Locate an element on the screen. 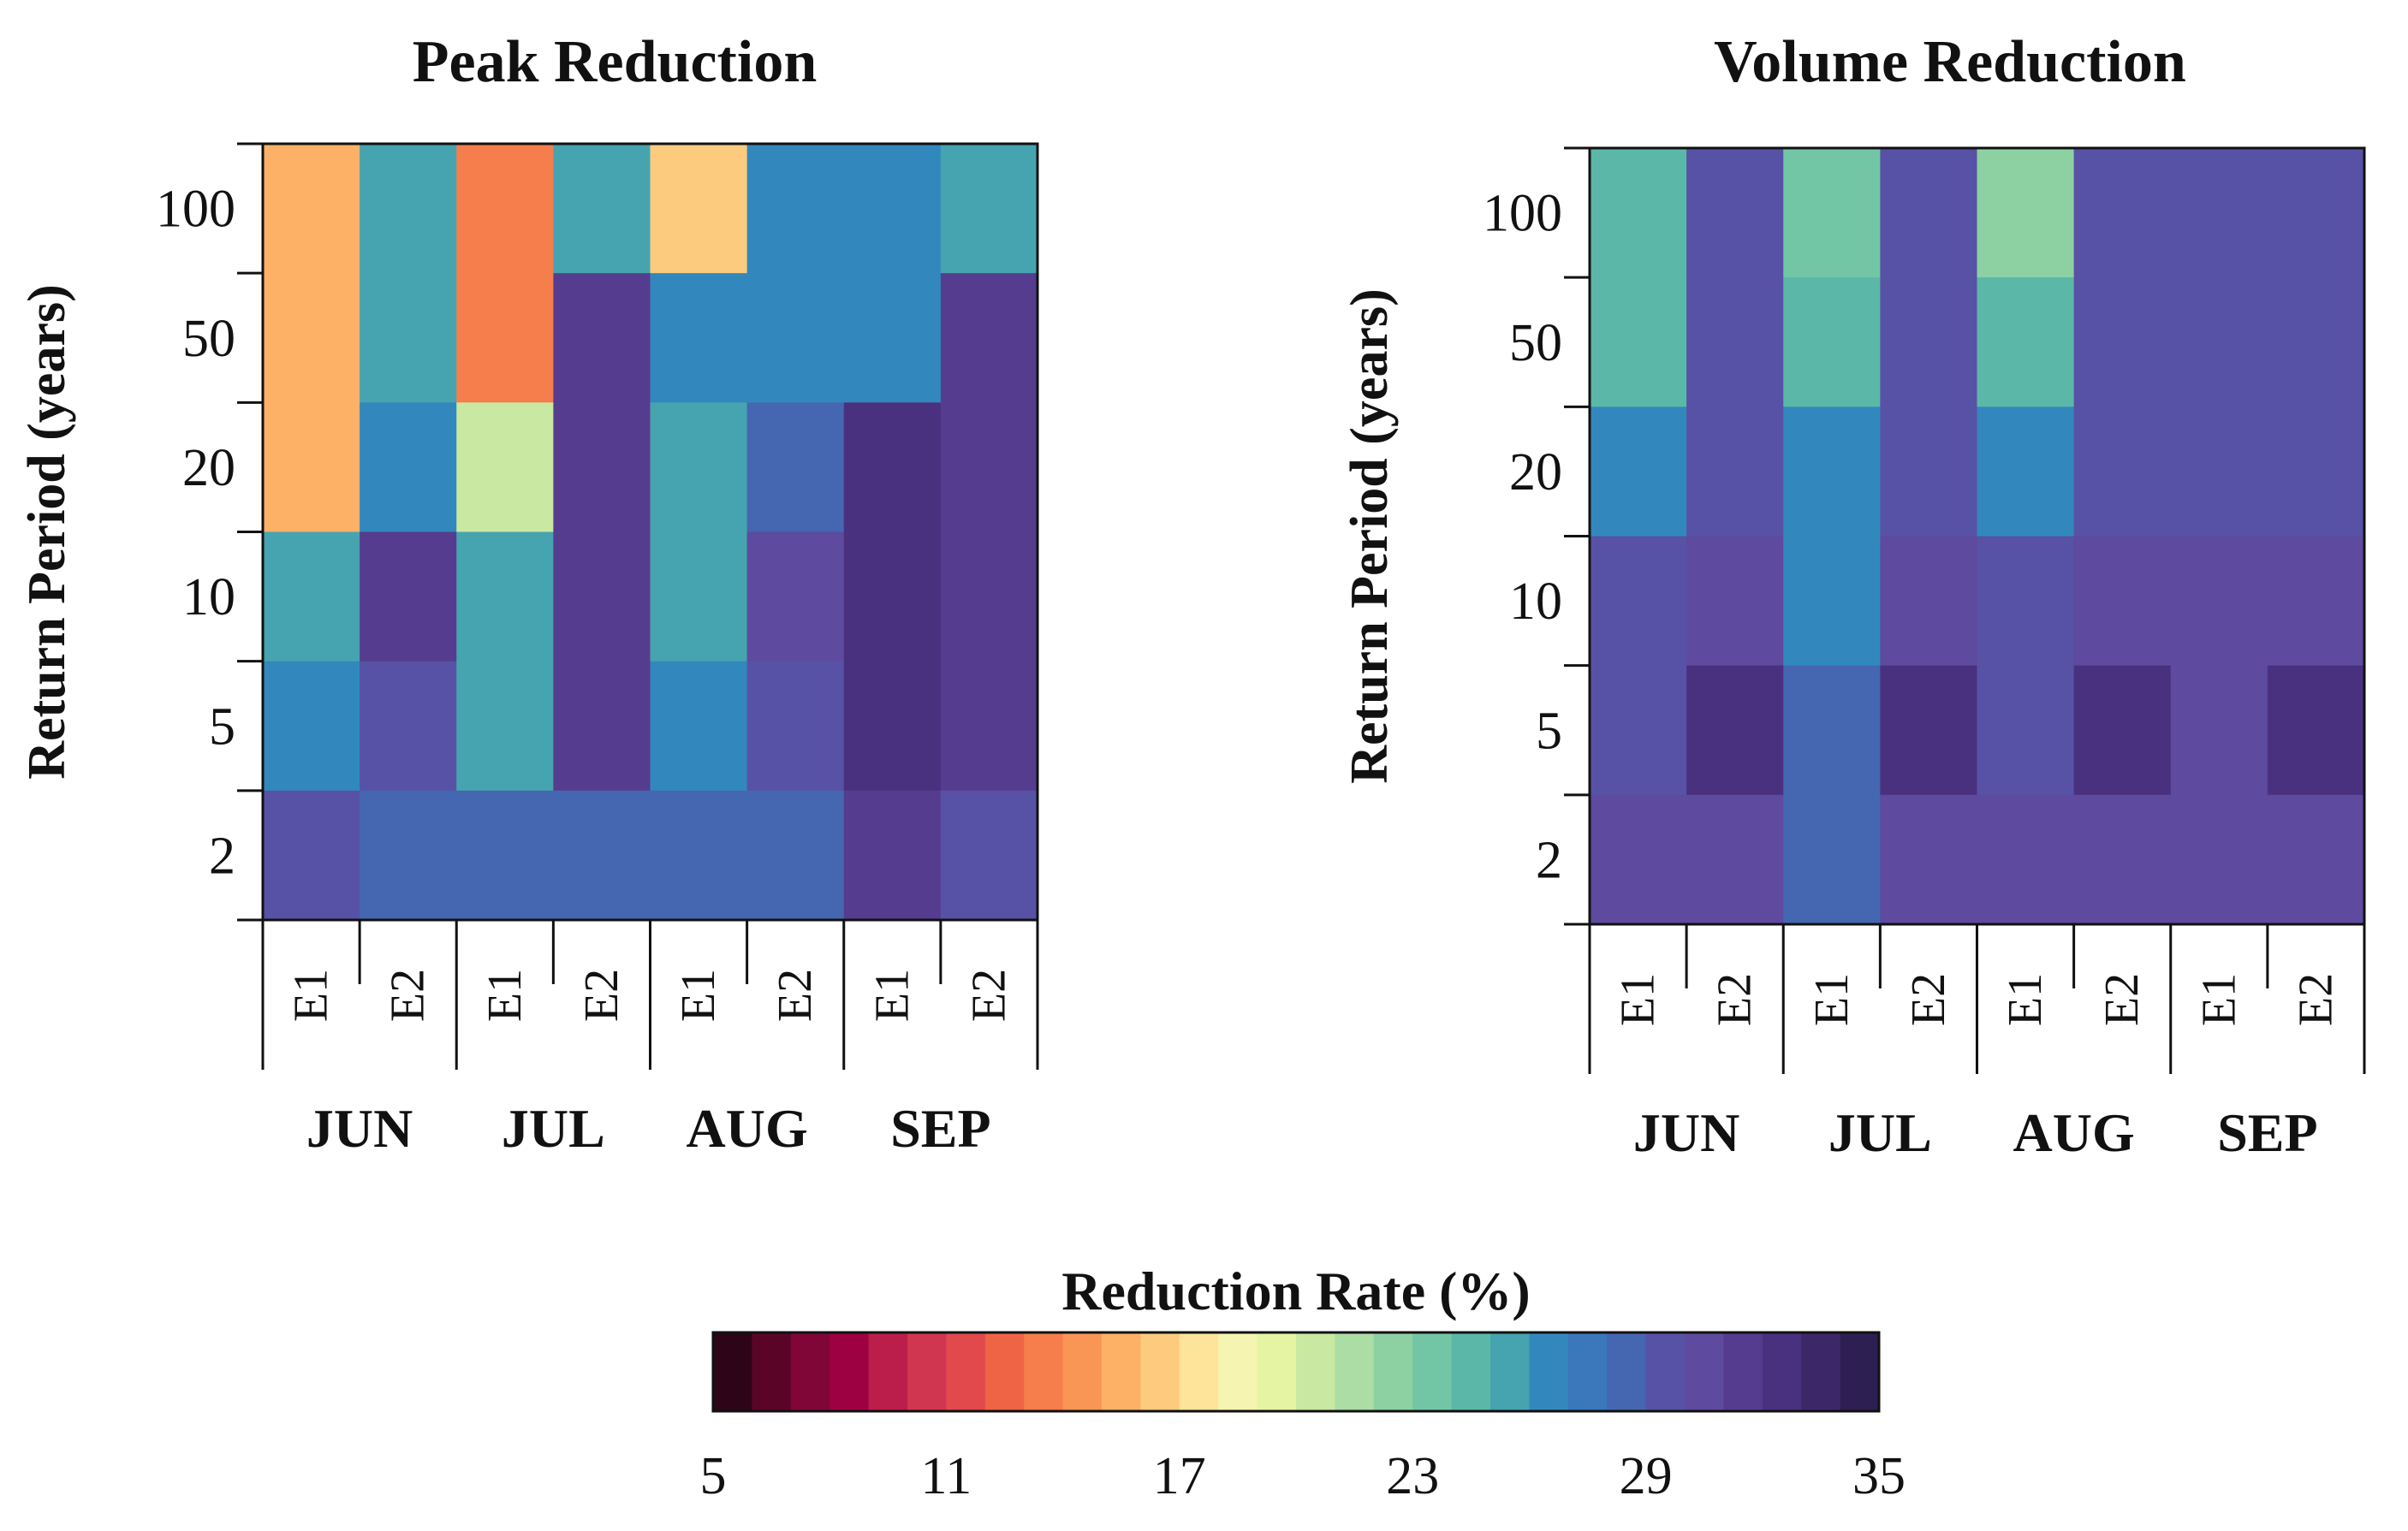 Image resolution: width=2408 pixels, height=1531 pixels. chart-title: Volume Reduction is located at coordinates (1950, 62).